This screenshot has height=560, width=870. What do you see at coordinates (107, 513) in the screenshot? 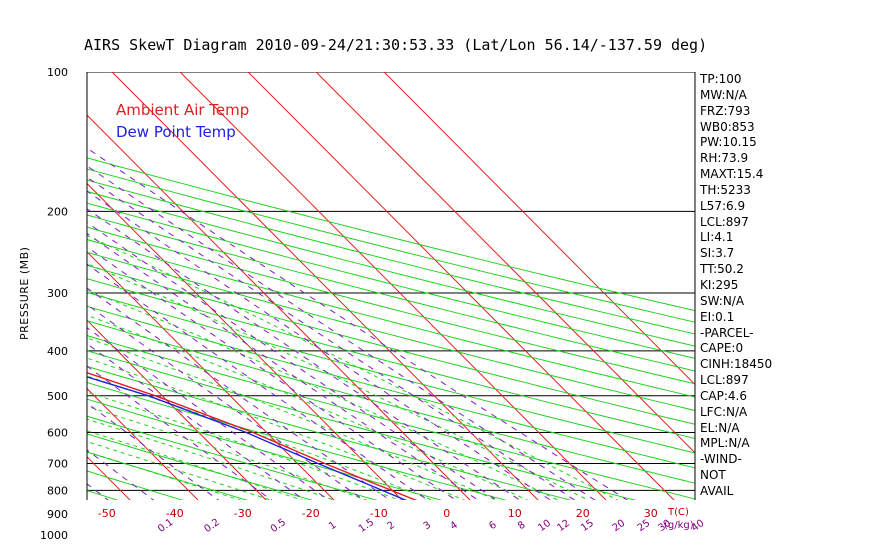
I see `bottom-temperature-tick-label: -50` at bounding box center [107, 513].